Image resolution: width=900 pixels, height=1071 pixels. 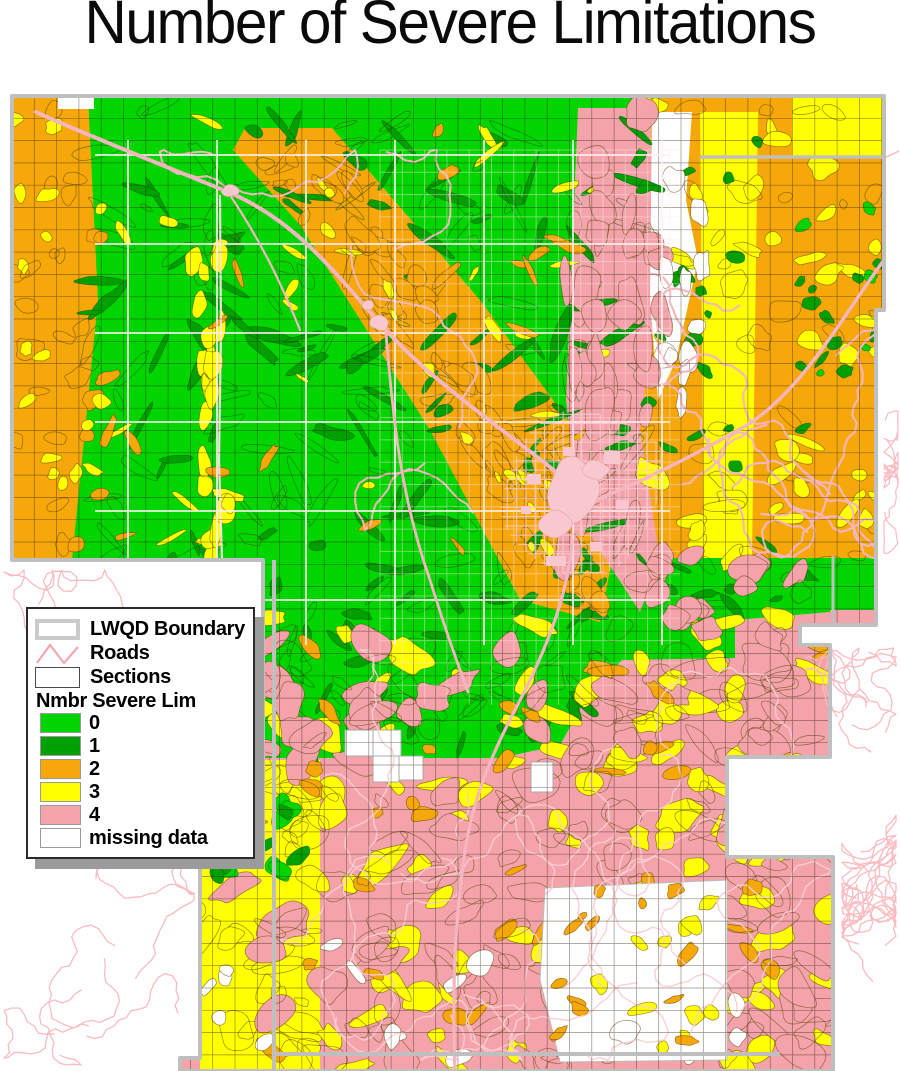 I want to click on legend-item-lwqd-boundary: LWQD Boundary, so click(x=142, y=629).